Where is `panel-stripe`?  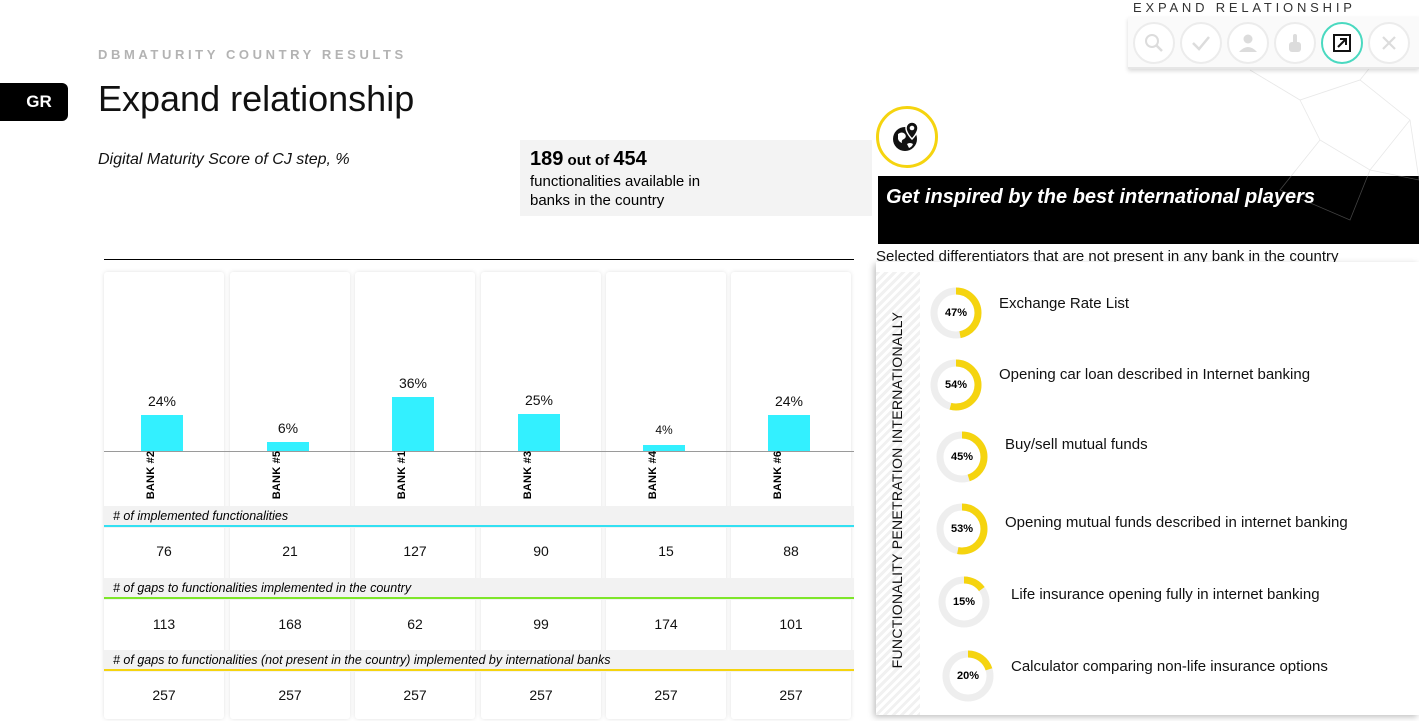 panel-stripe is located at coordinates (898, 493).